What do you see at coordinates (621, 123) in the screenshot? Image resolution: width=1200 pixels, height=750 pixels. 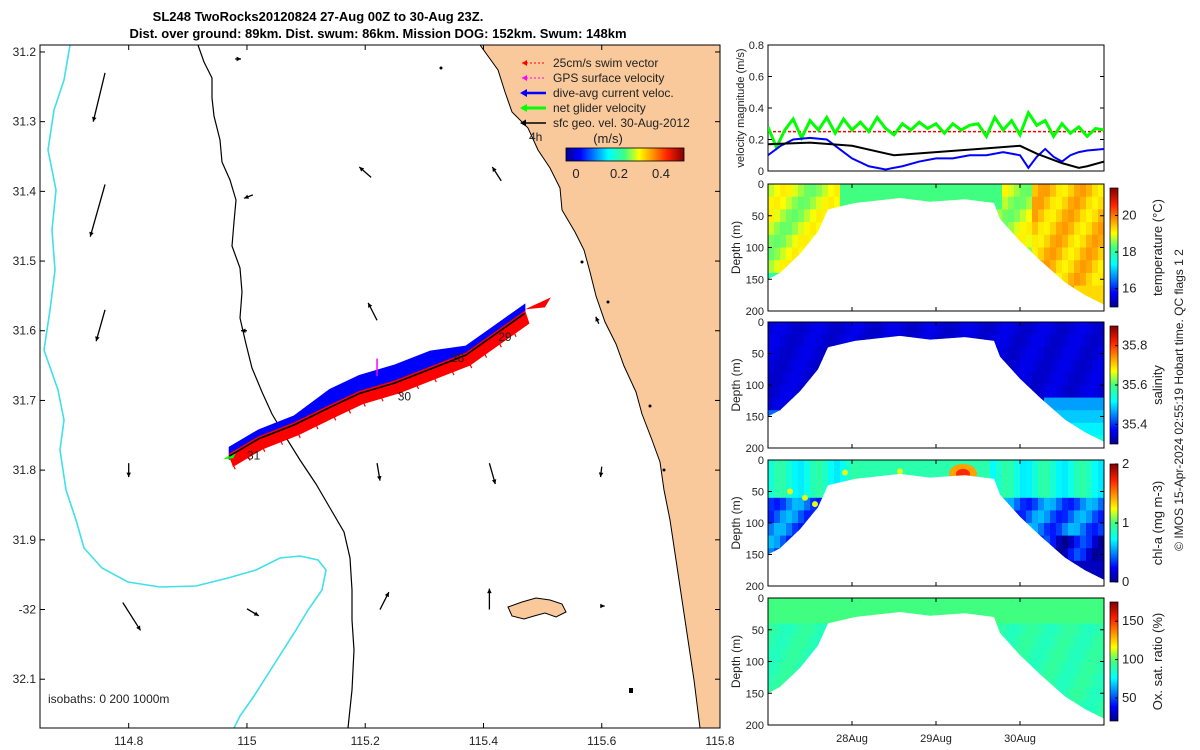 I see `legend-geo: sfc geo. vel. 30-Aug-2012` at bounding box center [621, 123].